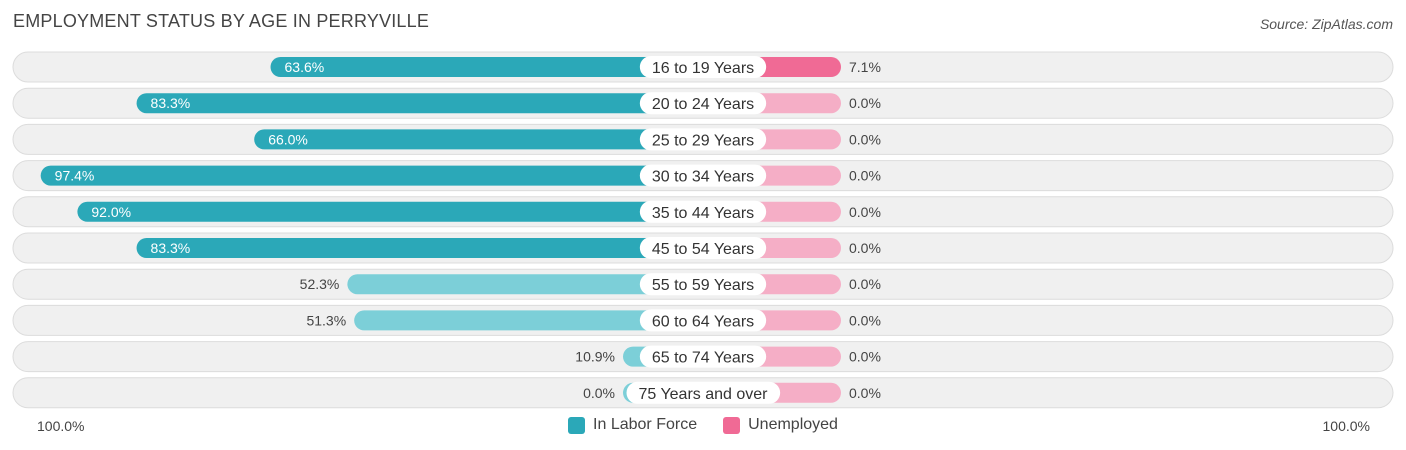 The image size is (1406, 450). I want to click on value-label-labor-force: 63.6%, so click(305, 67).